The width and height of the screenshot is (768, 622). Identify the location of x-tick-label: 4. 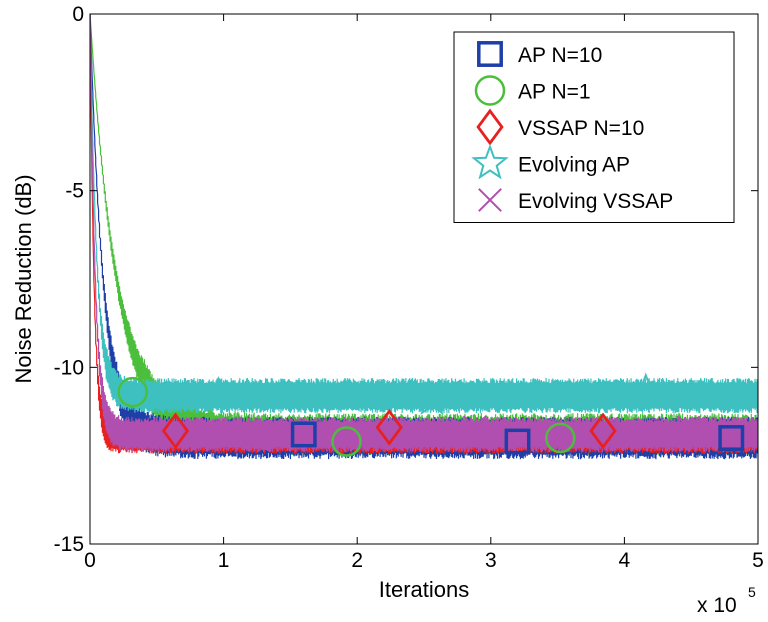
(625, 560).